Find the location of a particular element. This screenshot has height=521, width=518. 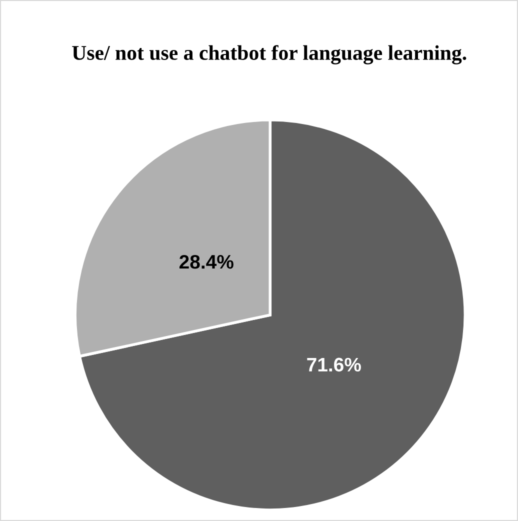

data-label: 28.4% is located at coordinates (206, 261).